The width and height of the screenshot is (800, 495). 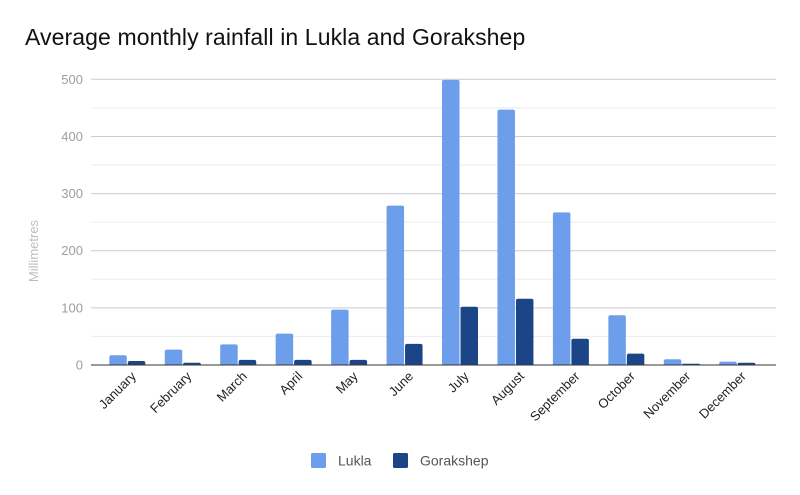 What do you see at coordinates (580, 351) in the screenshot?
I see `bar-gorakshep-september` at bounding box center [580, 351].